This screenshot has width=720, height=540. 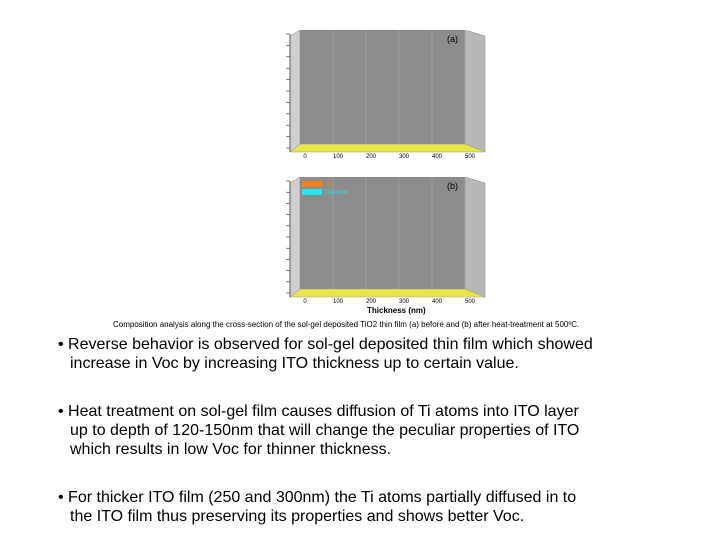 What do you see at coordinates (328, 185) in the screenshot?
I see `chart-b-legend-label: Tin` at bounding box center [328, 185].